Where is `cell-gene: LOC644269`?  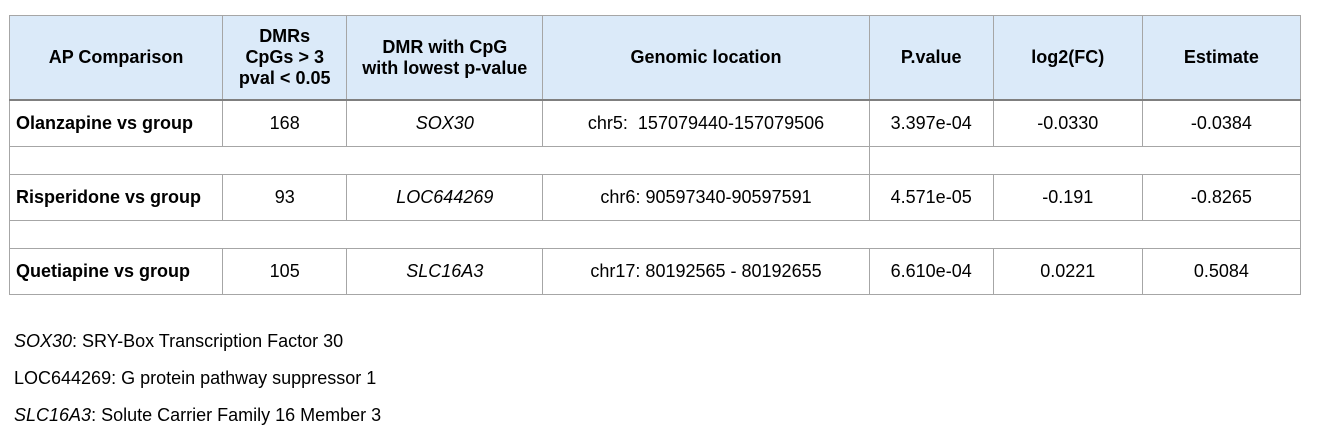
cell-gene: LOC644269 is located at coordinates (445, 197).